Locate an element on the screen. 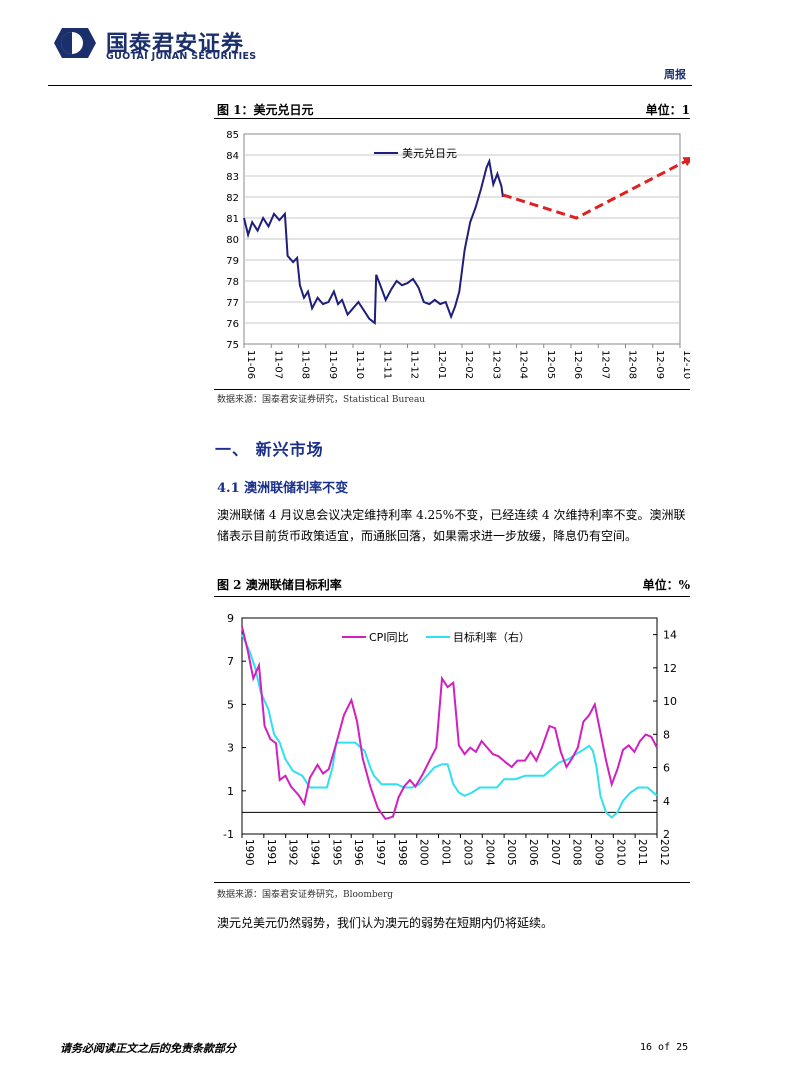 This screenshot has height=1079, width=800. figure1-title: 图 1：美元兑日元 is located at coordinates (265, 110).